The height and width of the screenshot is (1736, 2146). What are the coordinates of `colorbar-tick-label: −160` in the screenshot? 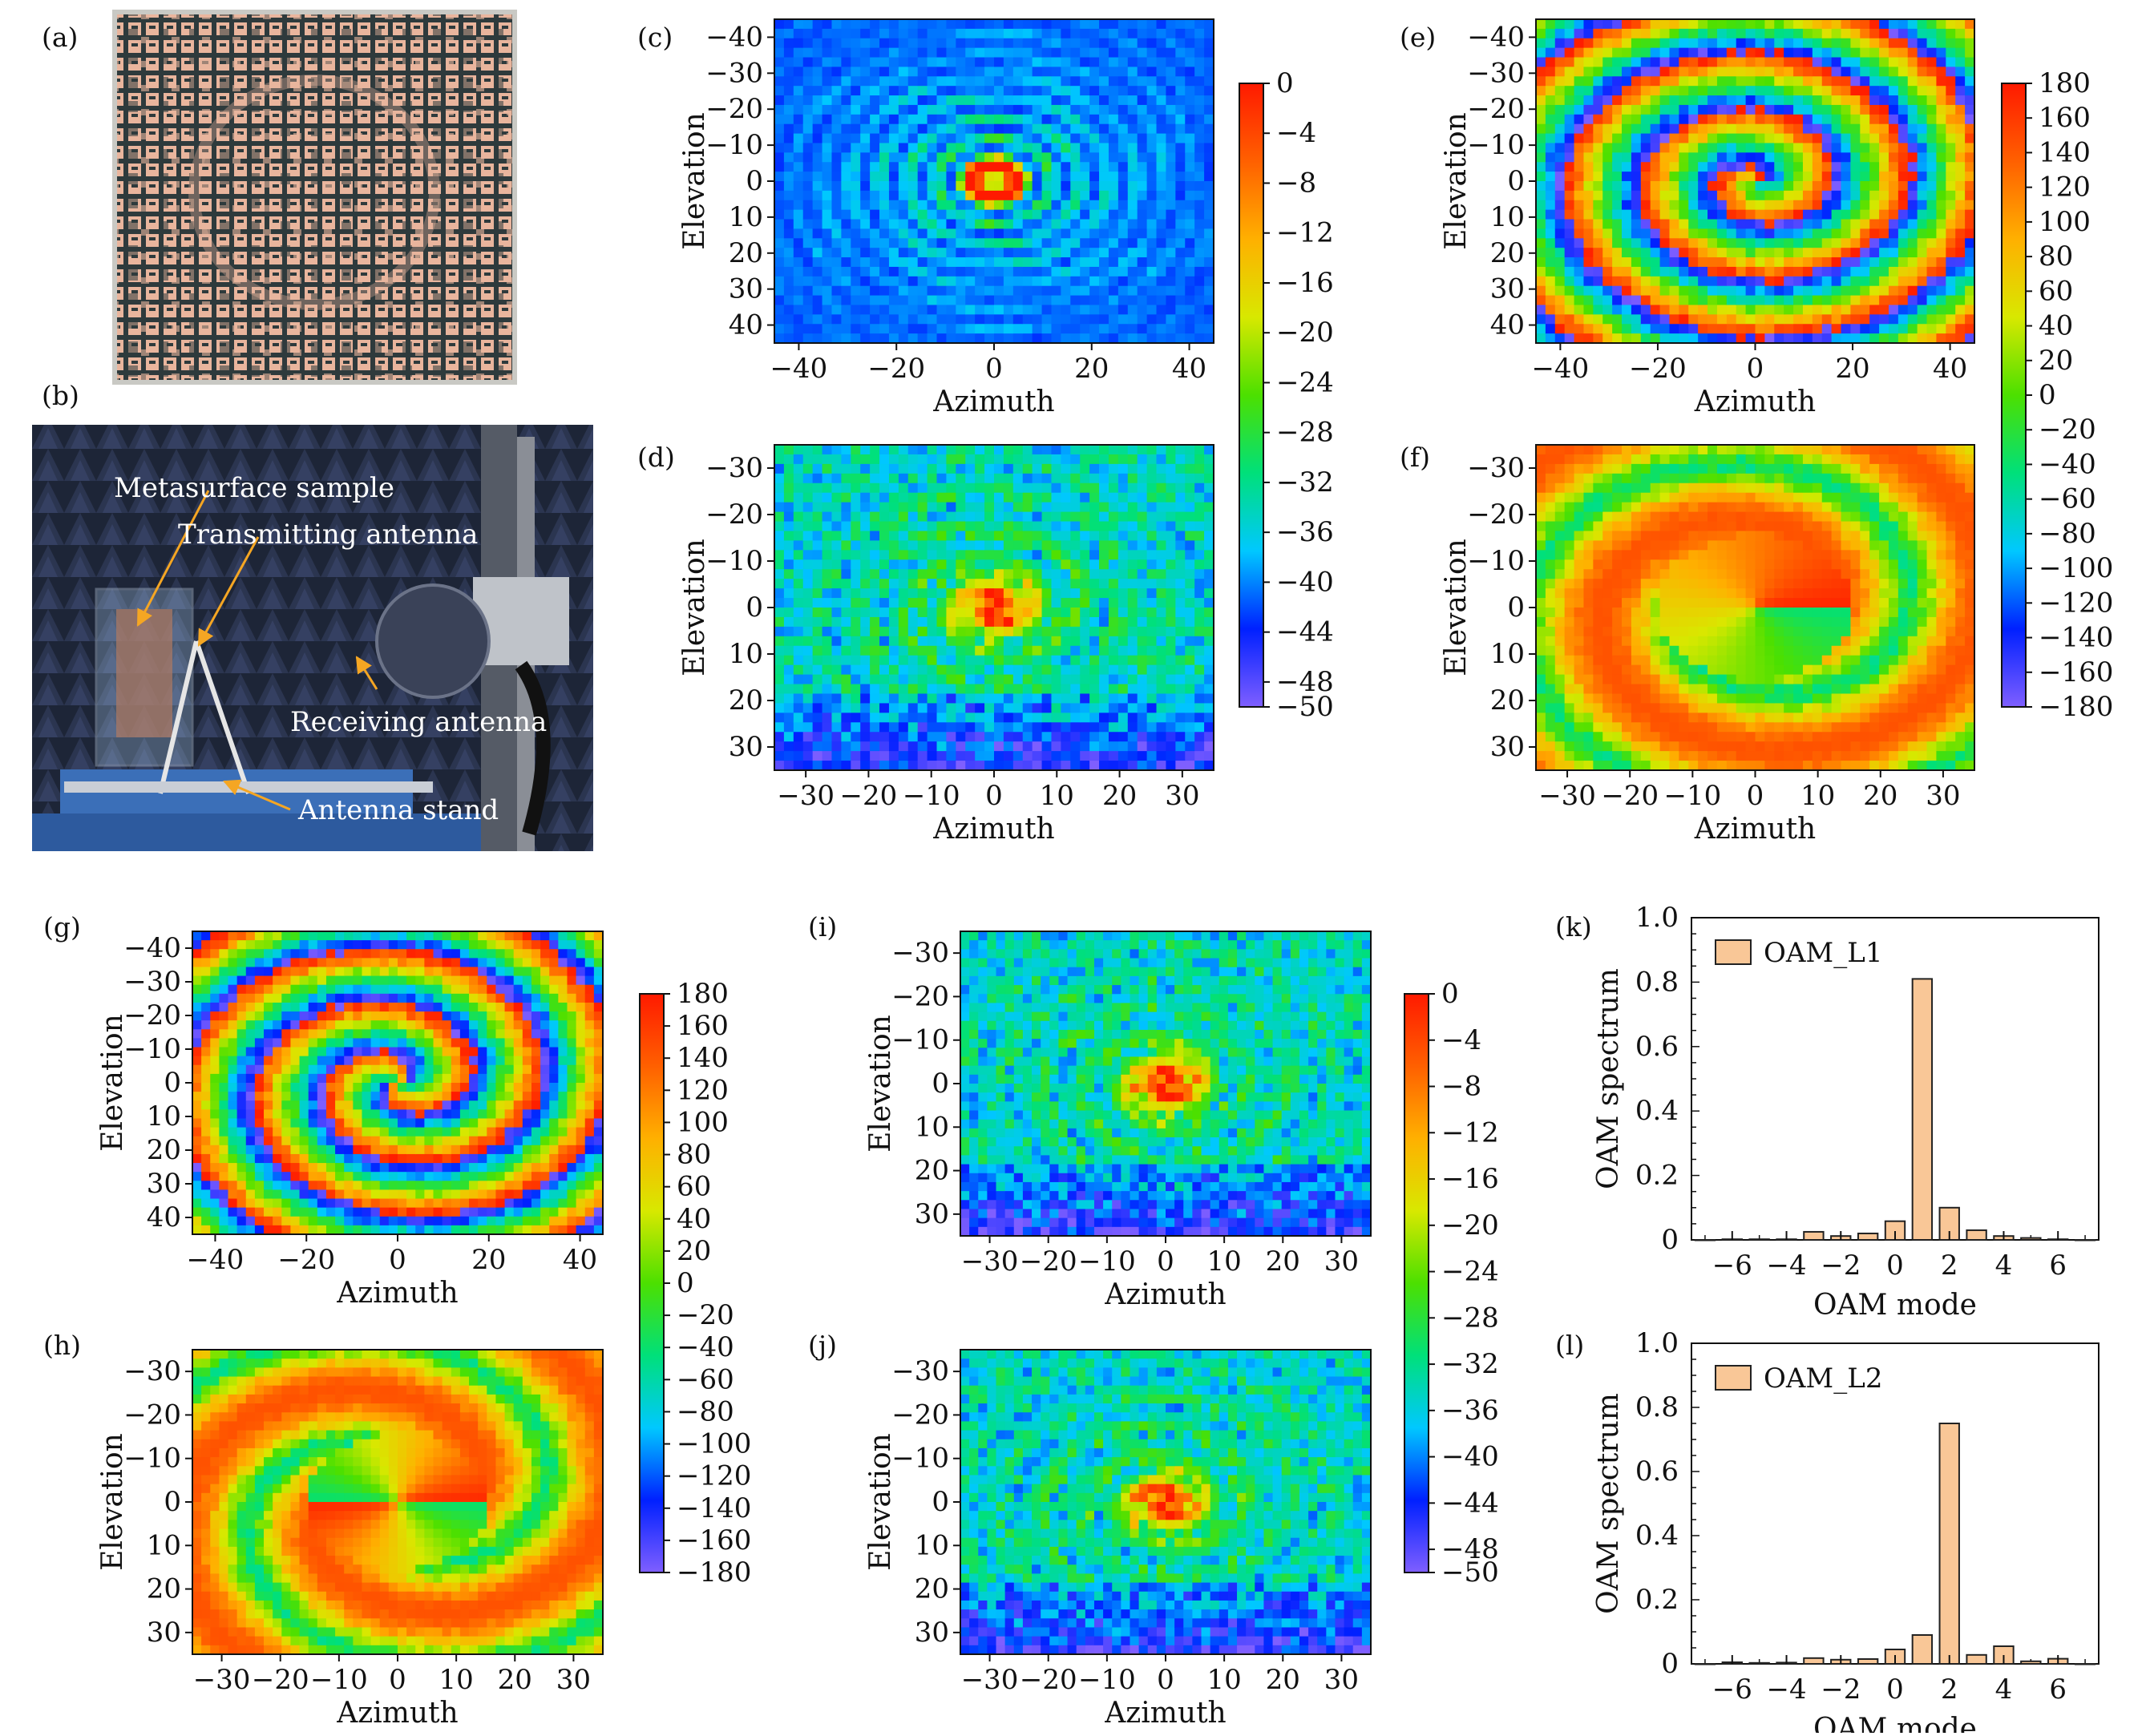 It's located at (2076, 672).